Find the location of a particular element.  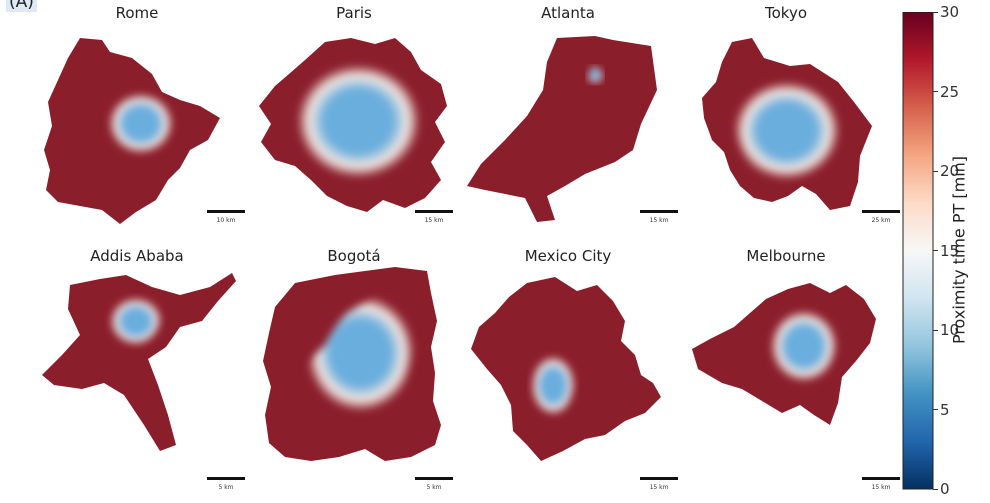

colorbar-axis-label: Proximity time PT [min] is located at coordinates (959, 250).